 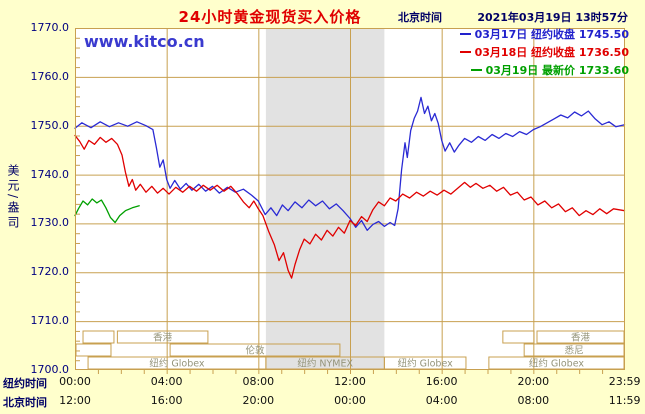 What do you see at coordinates (552, 17) in the screenshot?
I see `datetime-value: 2021年03月19日 13时57分` at bounding box center [552, 17].